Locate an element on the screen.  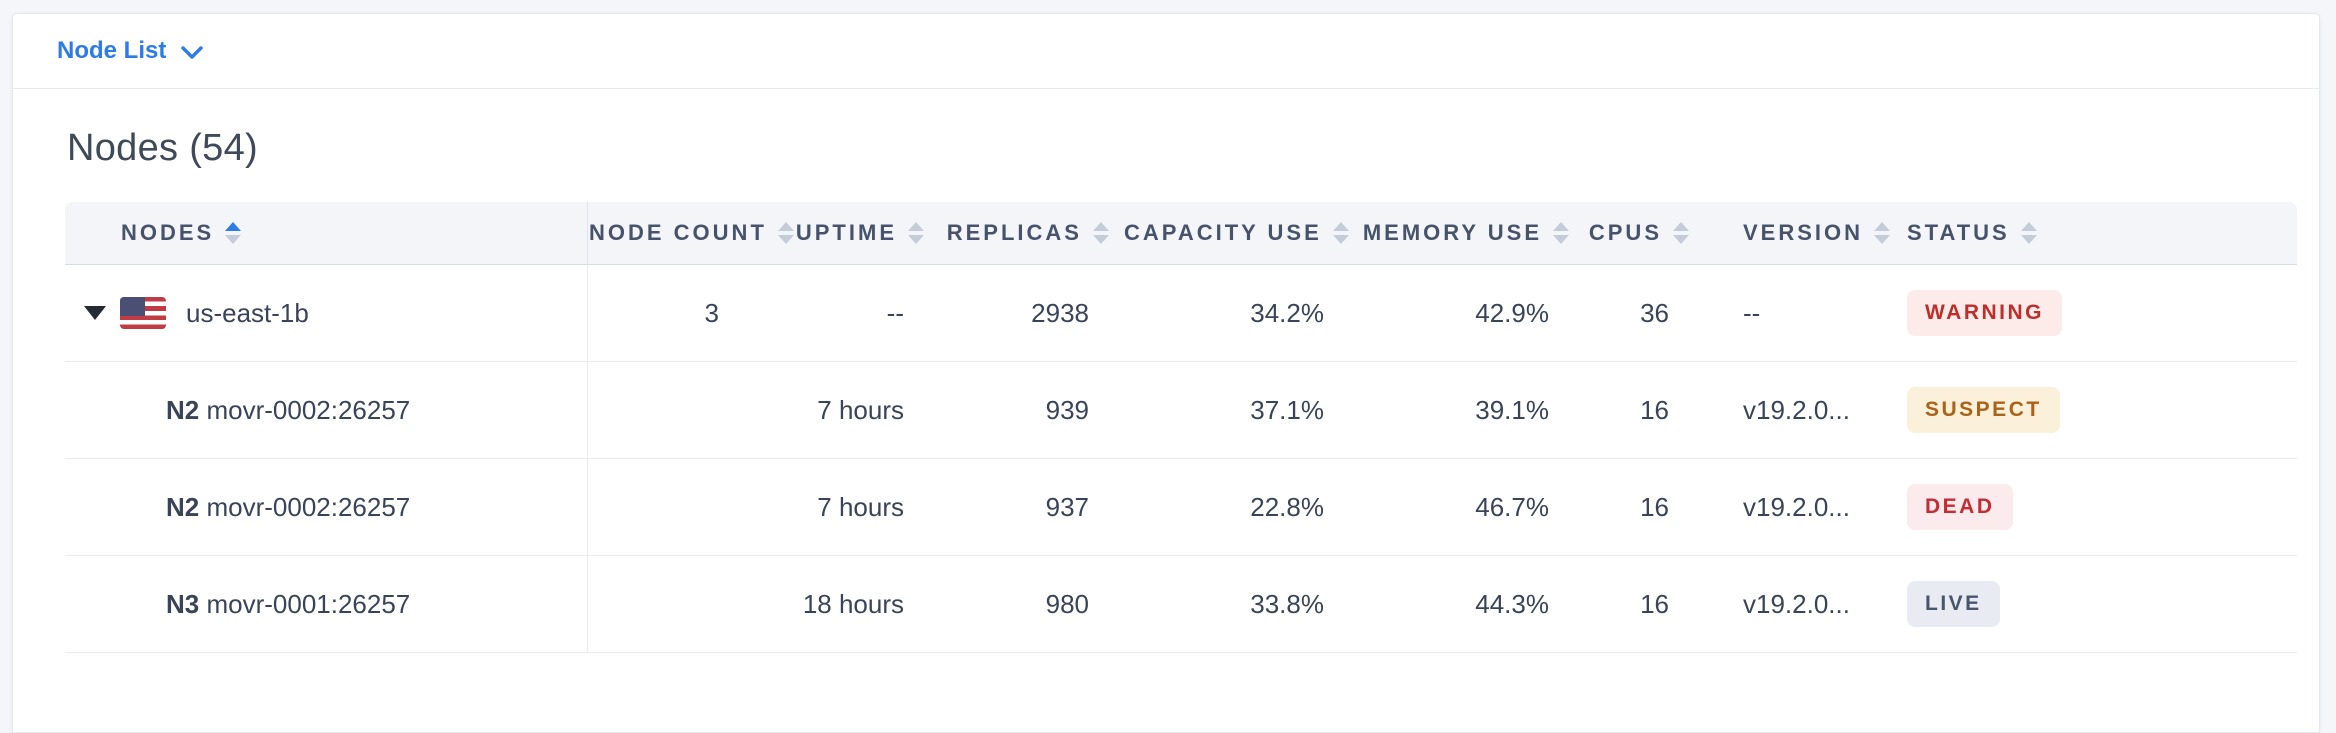
status-badge: WARNING is located at coordinates (1984, 313).